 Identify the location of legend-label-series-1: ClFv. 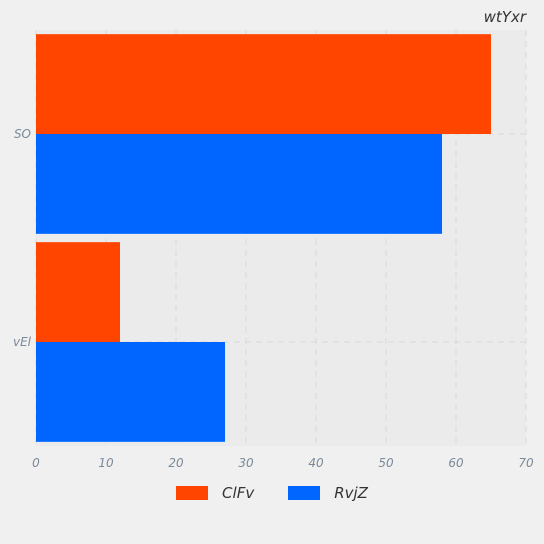
(238, 493).